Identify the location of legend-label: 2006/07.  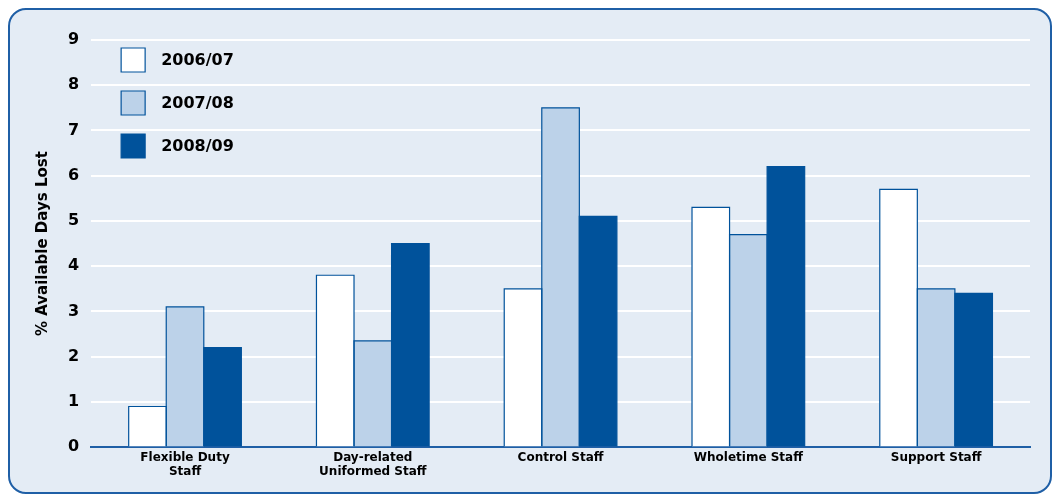
(197, 60).